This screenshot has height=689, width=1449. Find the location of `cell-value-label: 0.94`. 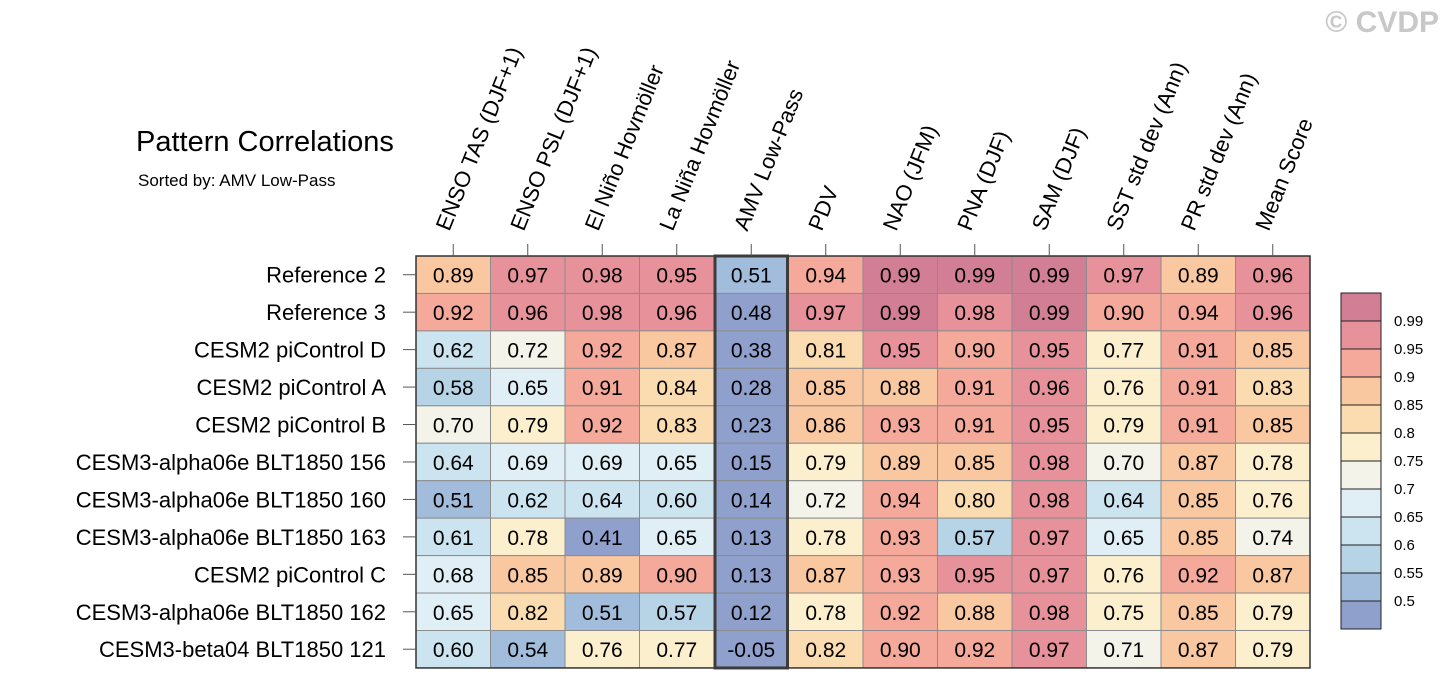

cell-value-label: 0.94 is located at coordinates (825, 276).